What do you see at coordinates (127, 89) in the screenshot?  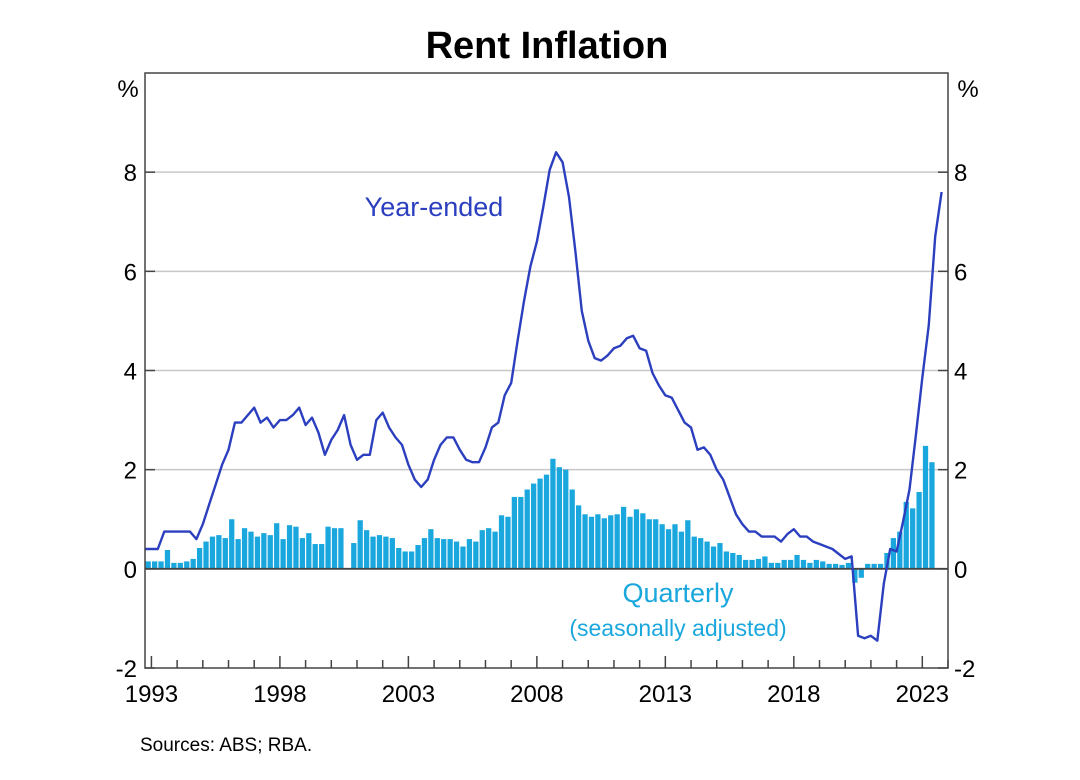 I see `left-unit-label: %` at bounding box center [127, 89].